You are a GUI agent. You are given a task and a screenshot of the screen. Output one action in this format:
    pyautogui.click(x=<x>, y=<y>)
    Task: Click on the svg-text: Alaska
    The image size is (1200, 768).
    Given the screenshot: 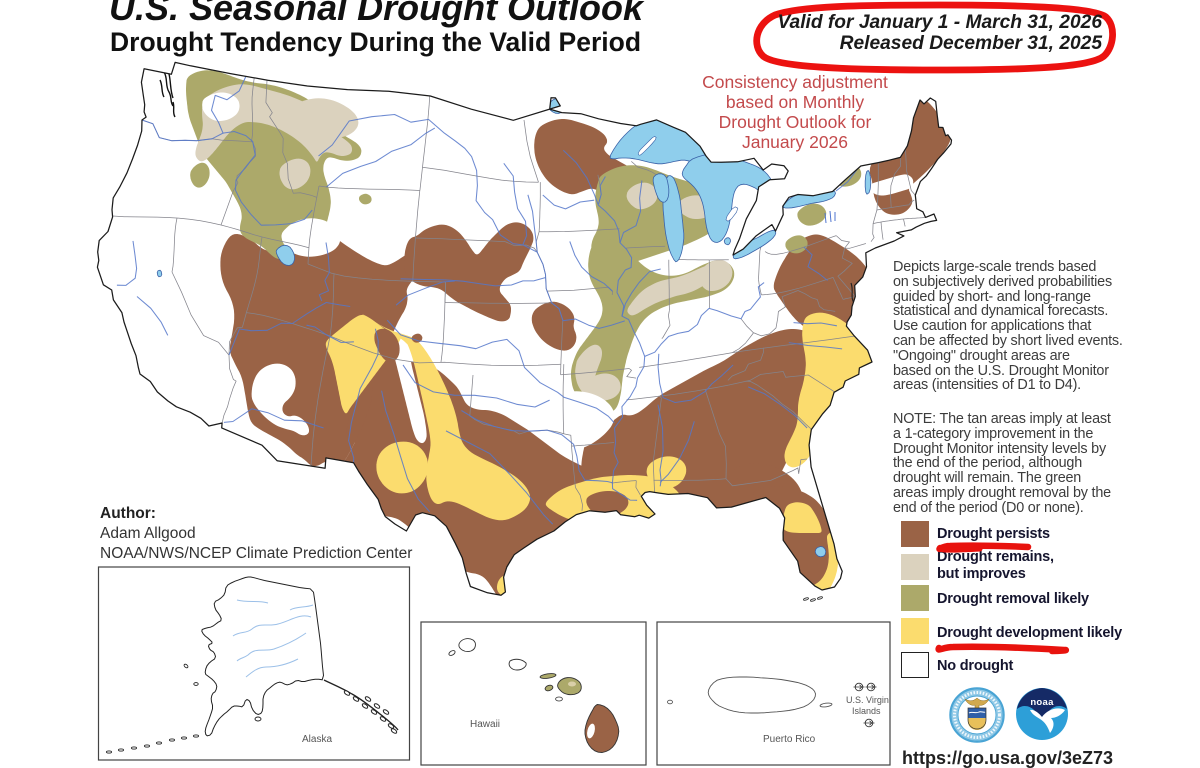 What is the action you would take?
    pyautogui.click(x=317, y=739)
    